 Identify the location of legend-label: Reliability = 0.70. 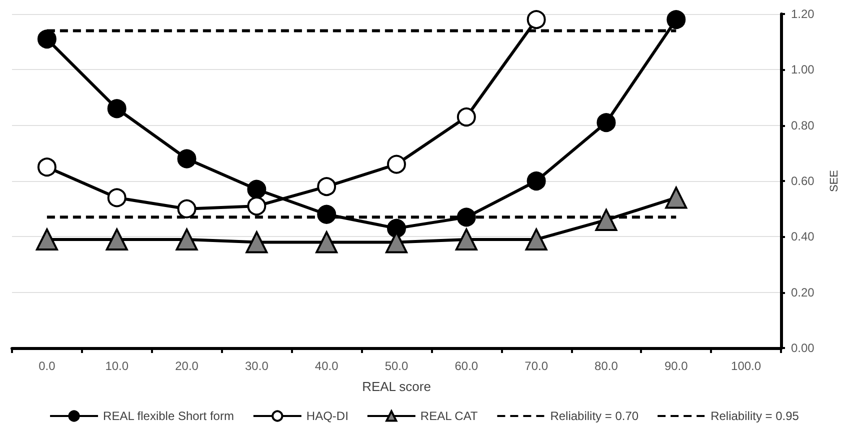
(594, 416).